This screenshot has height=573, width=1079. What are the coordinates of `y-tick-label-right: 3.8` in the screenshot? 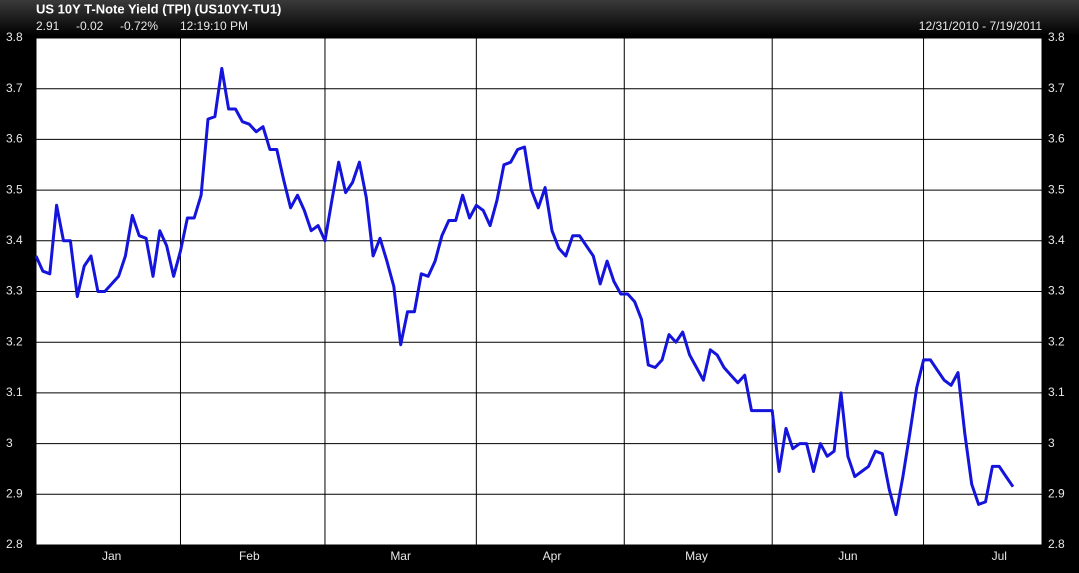 It's located at (1056, 37).